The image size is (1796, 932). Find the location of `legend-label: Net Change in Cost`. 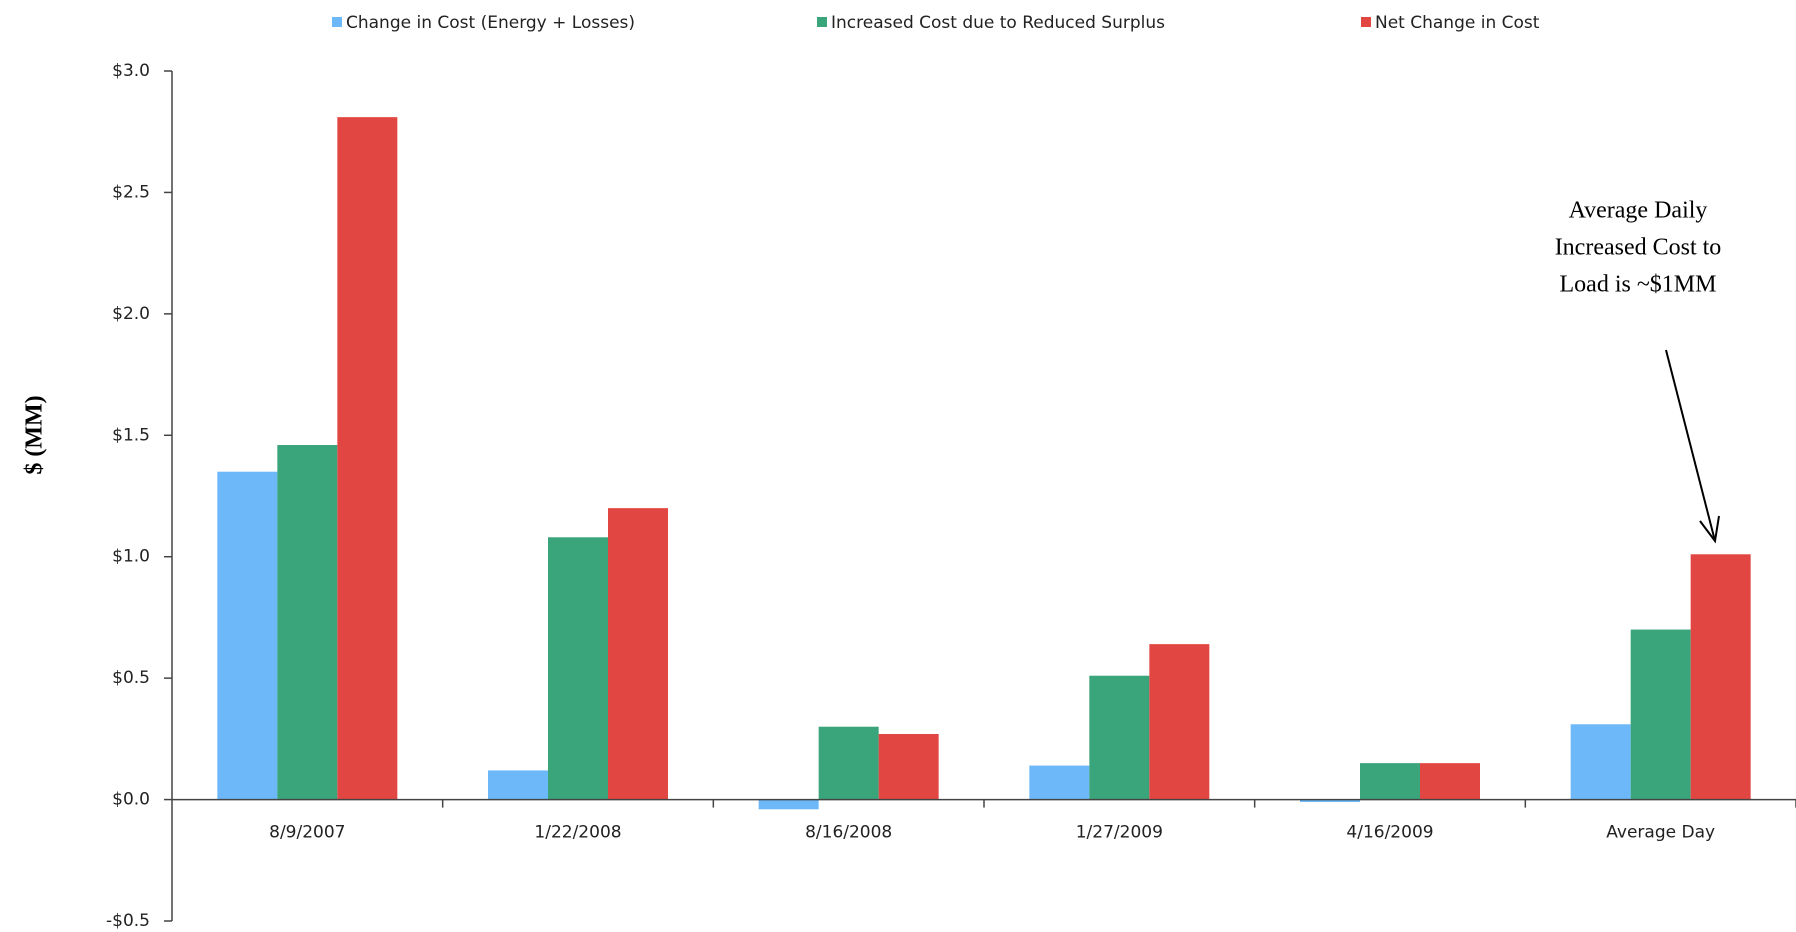

legend-label: Net Change in Cost is located at coordinates (1457, 23).